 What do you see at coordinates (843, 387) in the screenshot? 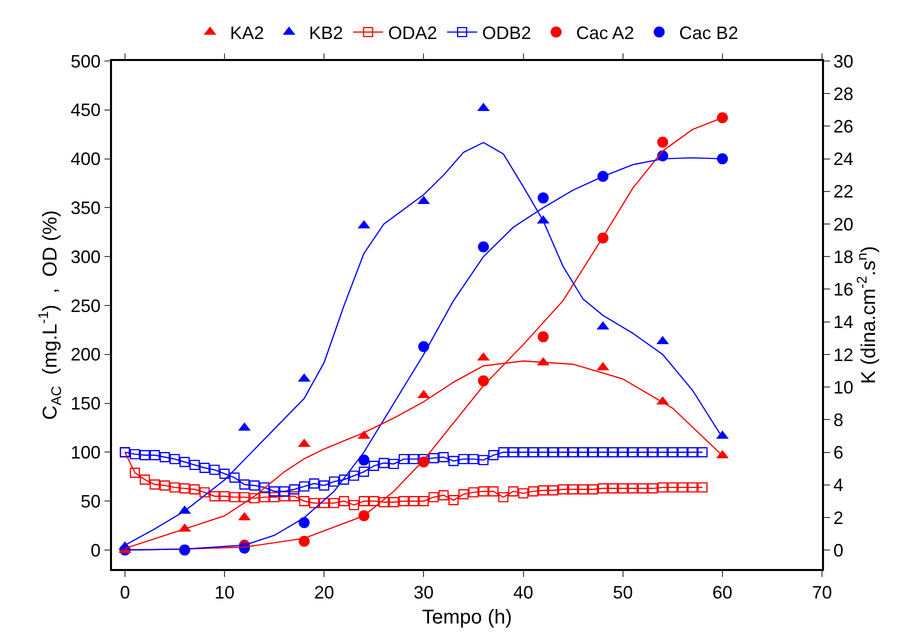
I see `y2-tick-label: 10` at bounding box center [843, 387].